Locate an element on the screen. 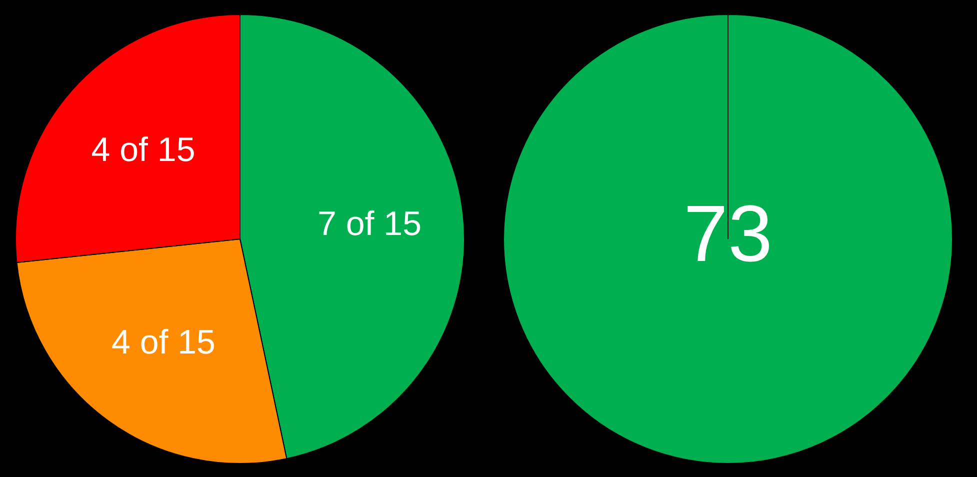 The width and height of the screenshot is (977, 477). data-label: 7 of 15 is located at coordinates (370, 223).